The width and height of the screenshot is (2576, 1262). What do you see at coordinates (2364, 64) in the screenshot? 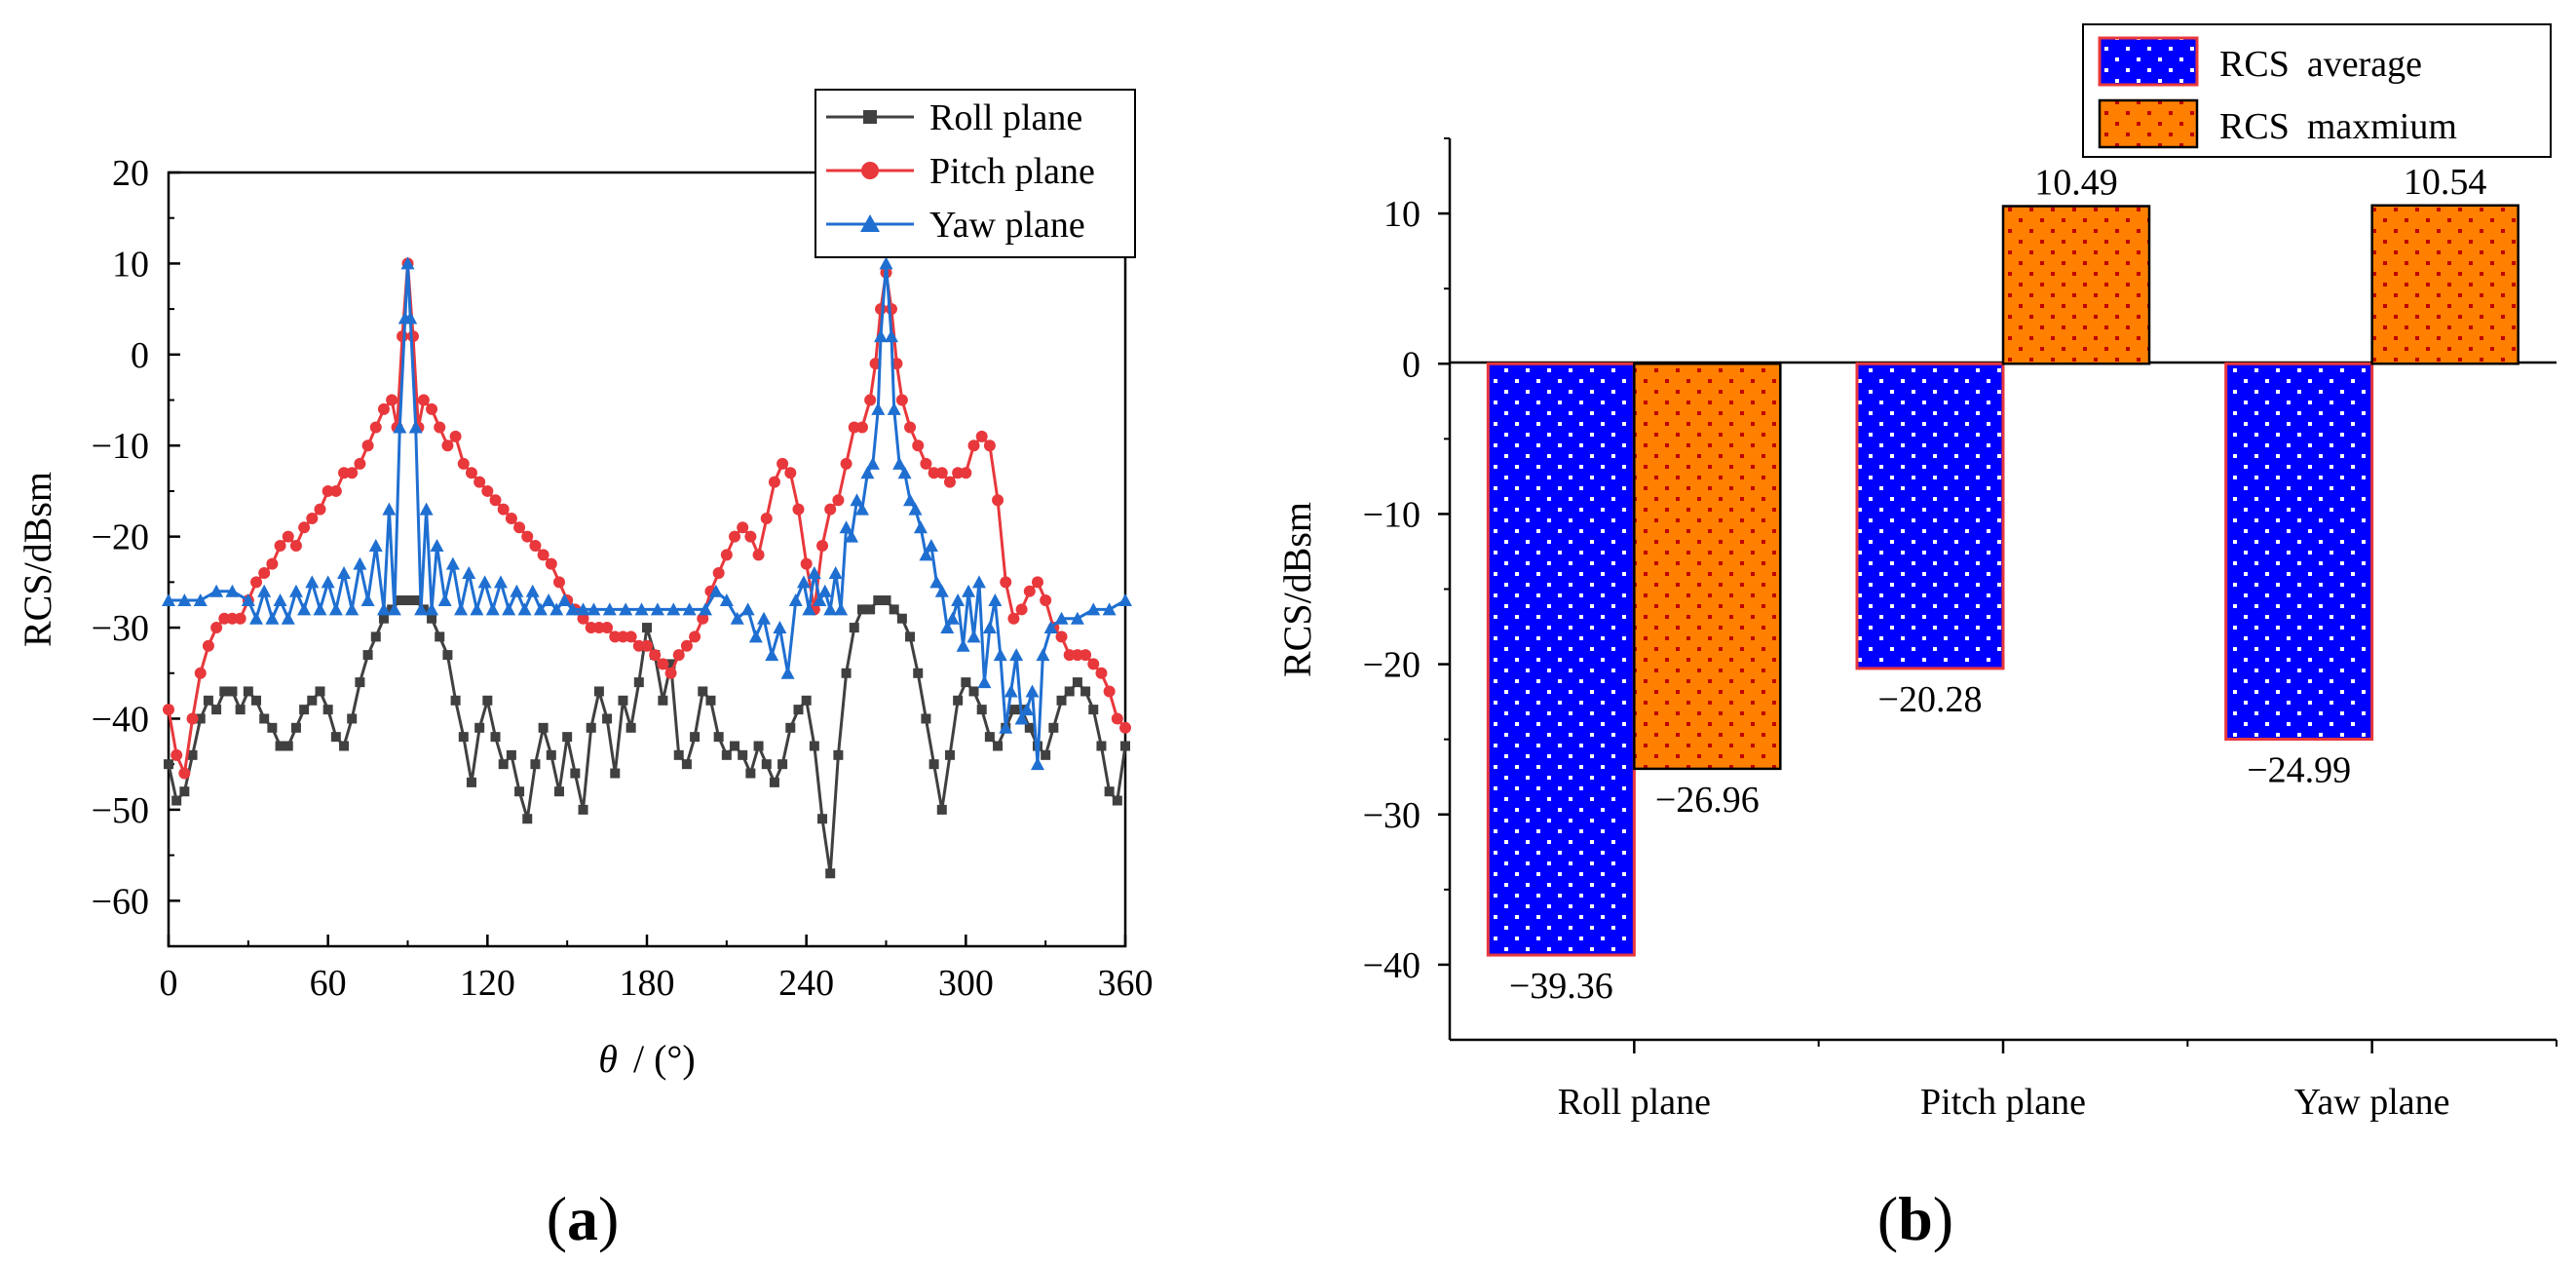
I see `legend-label-average-b: average` at bounding box center [2364, 64].